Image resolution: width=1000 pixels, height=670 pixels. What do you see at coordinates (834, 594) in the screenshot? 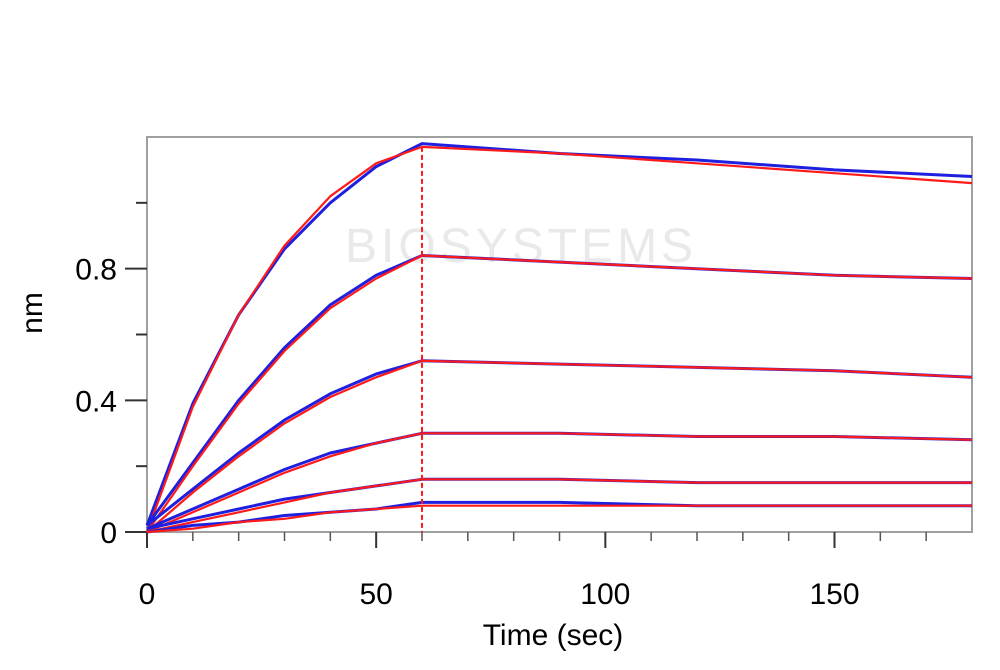
I see `x-tick-label: 150` at bounding box center [834, 594].